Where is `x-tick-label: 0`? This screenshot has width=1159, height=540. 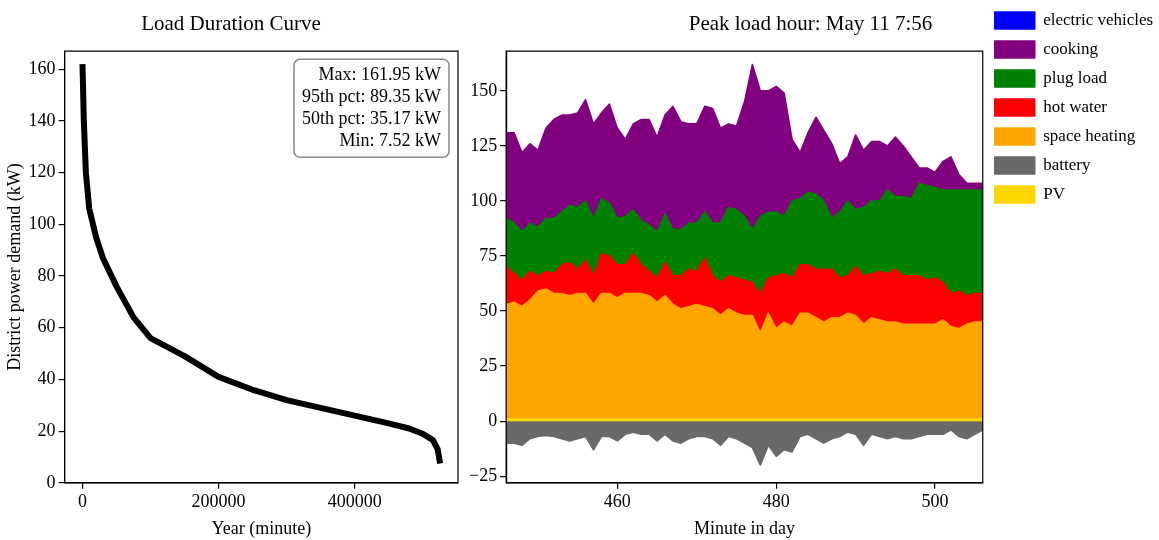 x-tick-label: 0 is located at coordinates (82, 501).